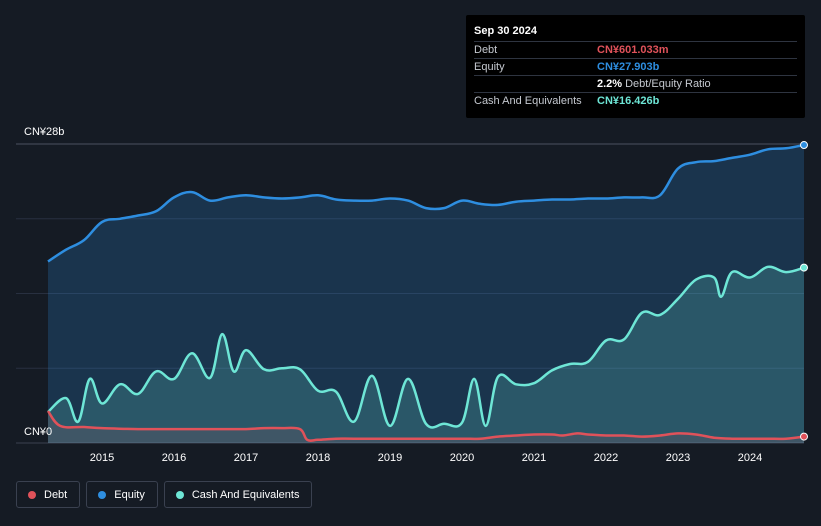  What do you see at coordinates (179, 494) in the screenshot?
I see `legend-cash-dot-icon` at bounding box center [179, 494].